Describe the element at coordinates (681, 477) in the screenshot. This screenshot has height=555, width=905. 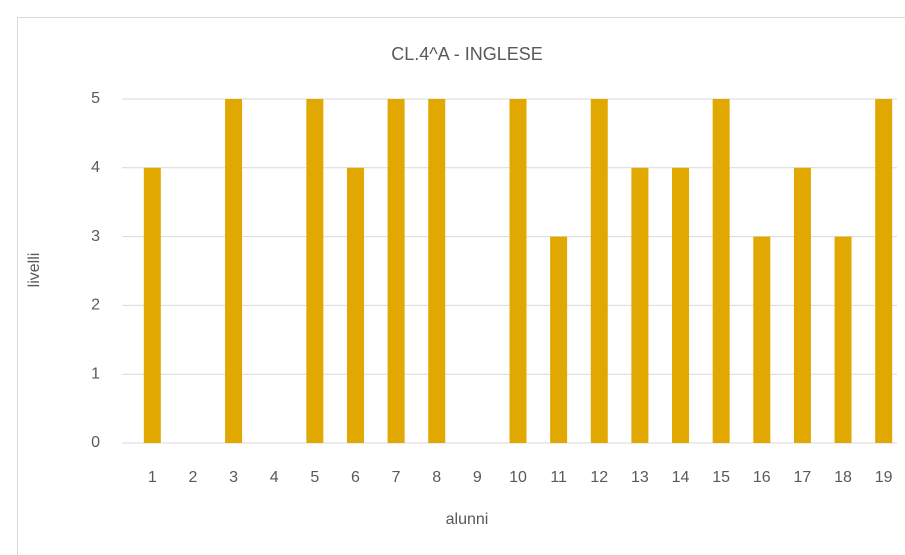
I see `x-tick-label: 14` at that location.